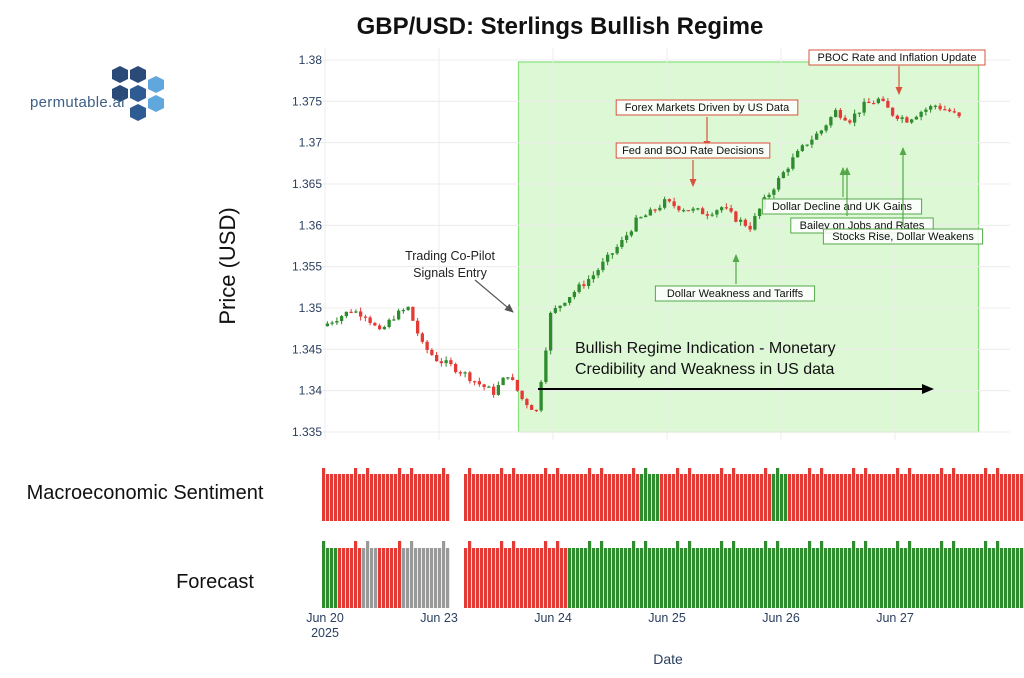 The image size is (1024, 678). I want to click on annotation-text: Dollar Weakness and Tariffs, so click(735, 294).